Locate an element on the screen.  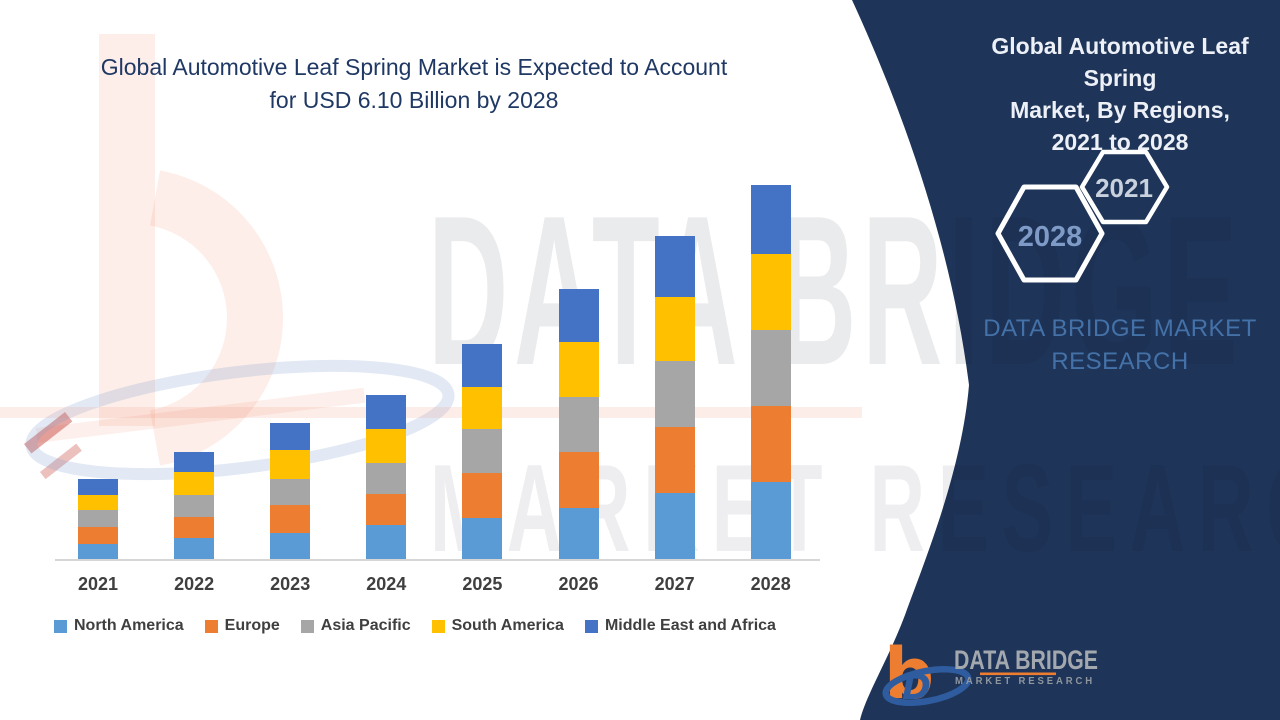
legend-item: North America is located at coordinates (119, 626).